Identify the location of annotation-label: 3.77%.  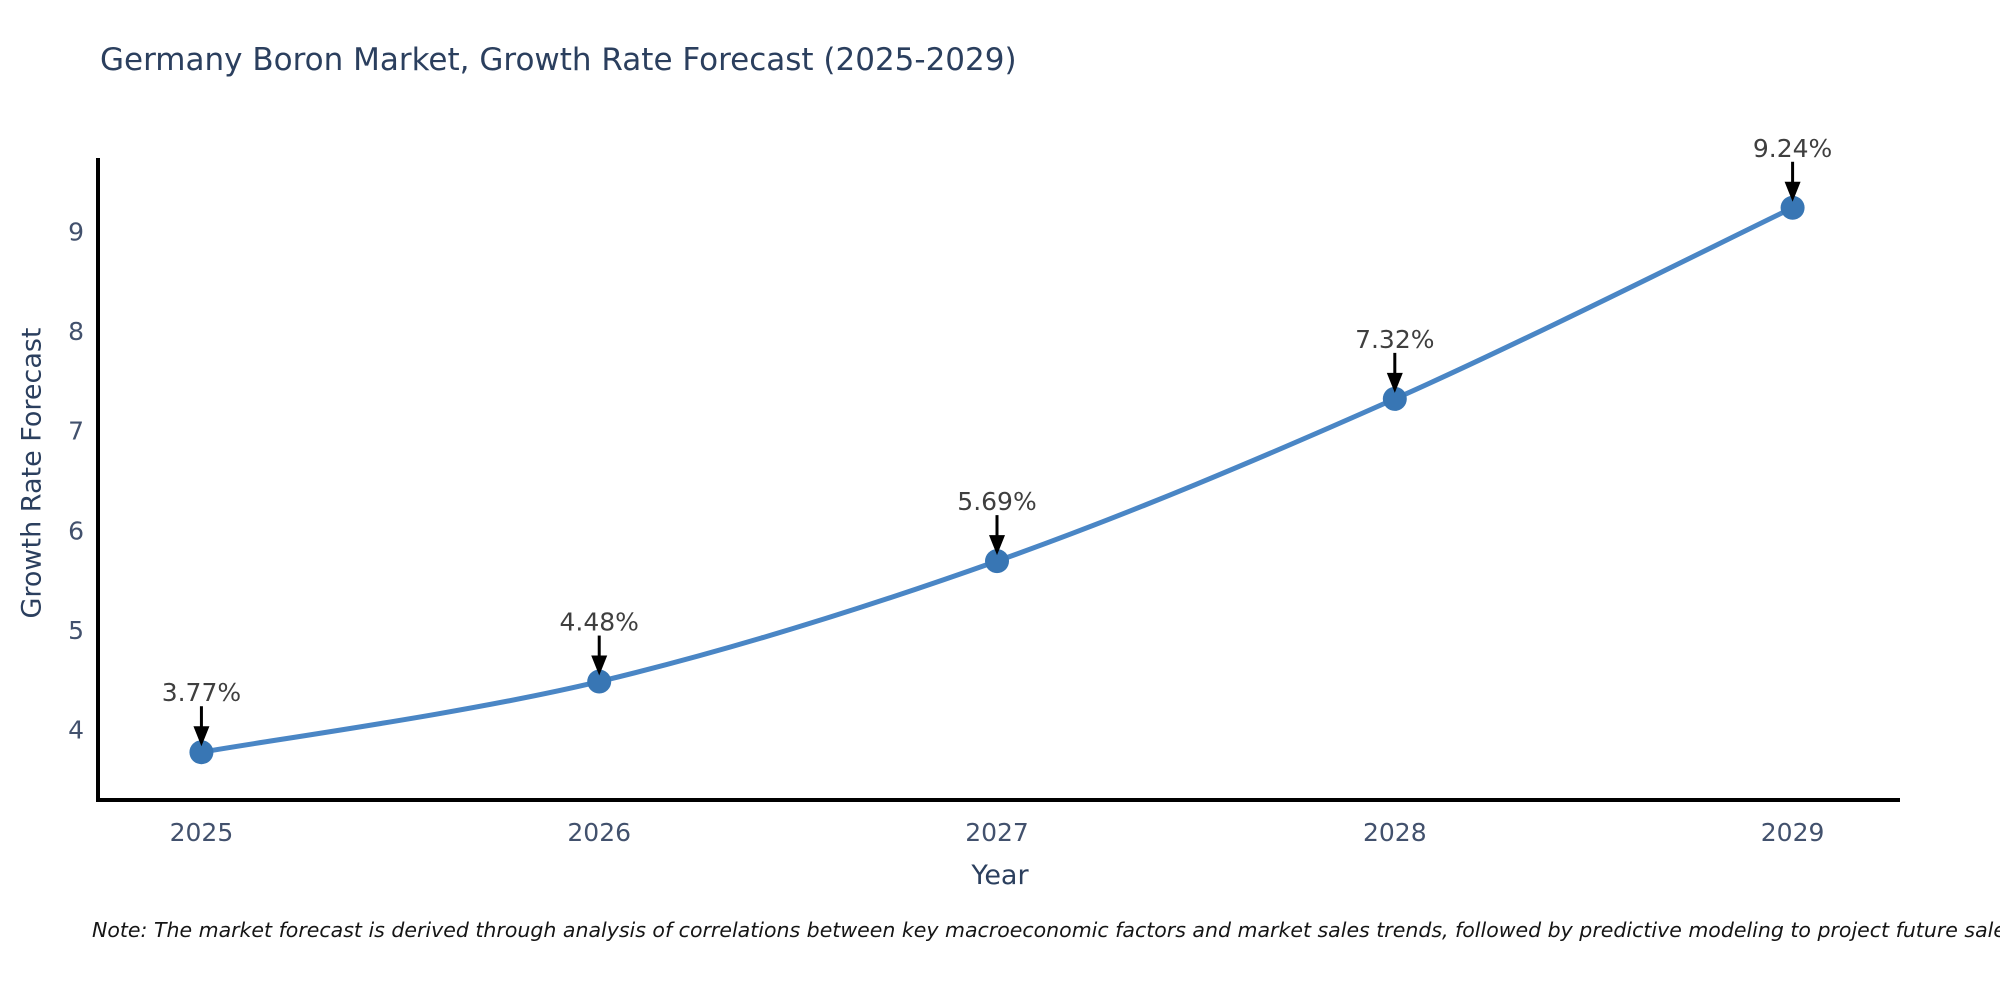
(201, 692).